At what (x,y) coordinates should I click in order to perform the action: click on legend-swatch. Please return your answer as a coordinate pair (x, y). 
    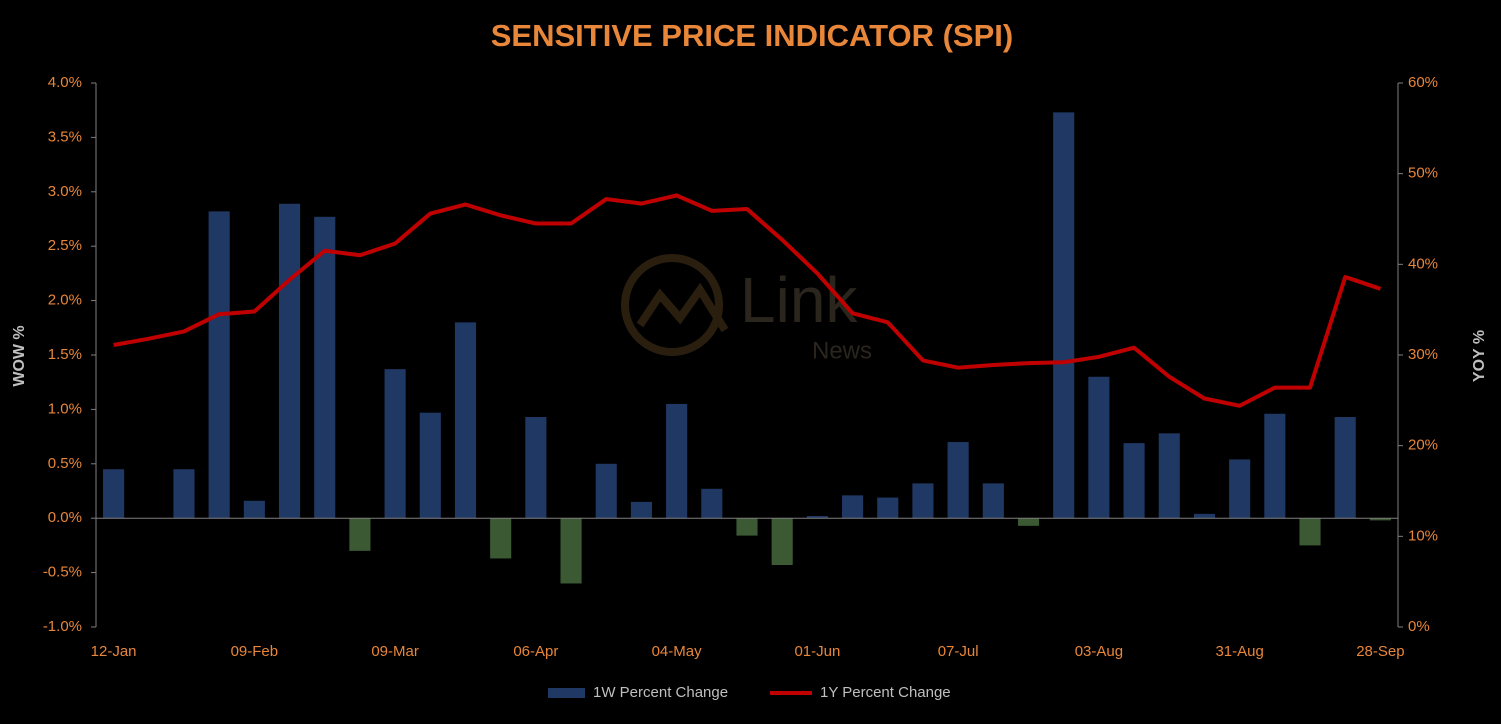
    Looking at the image, I should click on (566, 693).